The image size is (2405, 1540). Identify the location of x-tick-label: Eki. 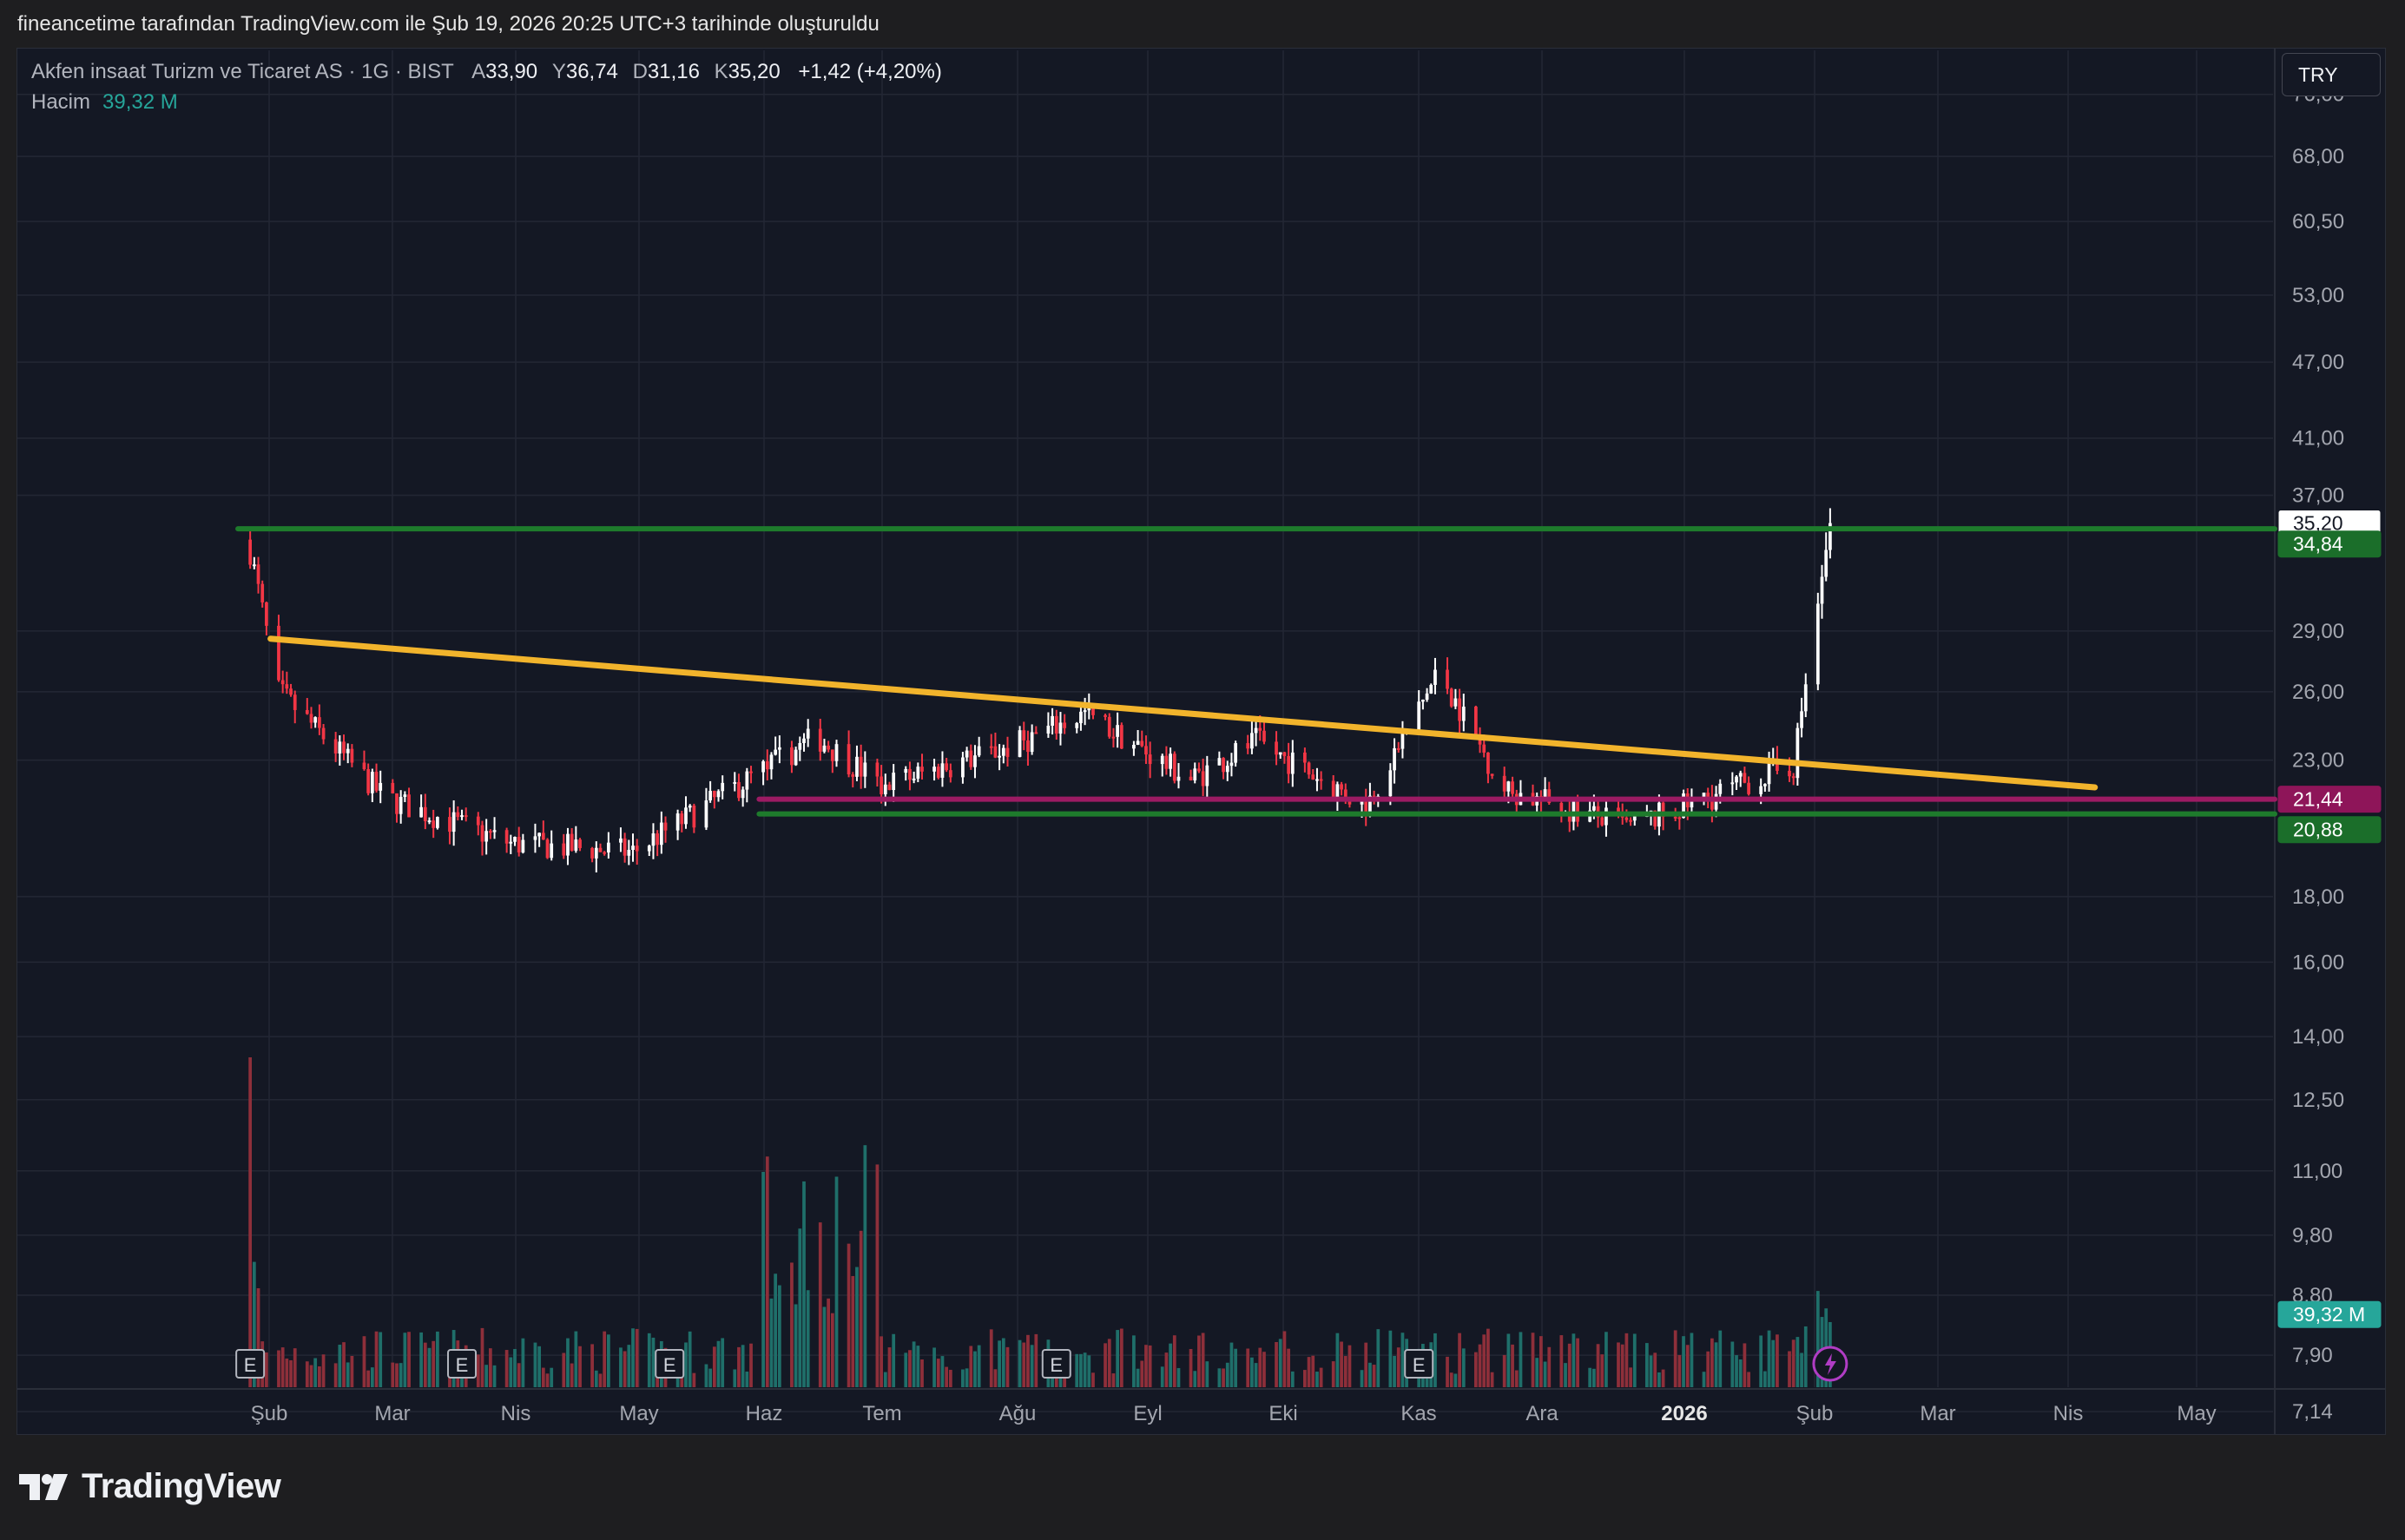
(1282, 1413).